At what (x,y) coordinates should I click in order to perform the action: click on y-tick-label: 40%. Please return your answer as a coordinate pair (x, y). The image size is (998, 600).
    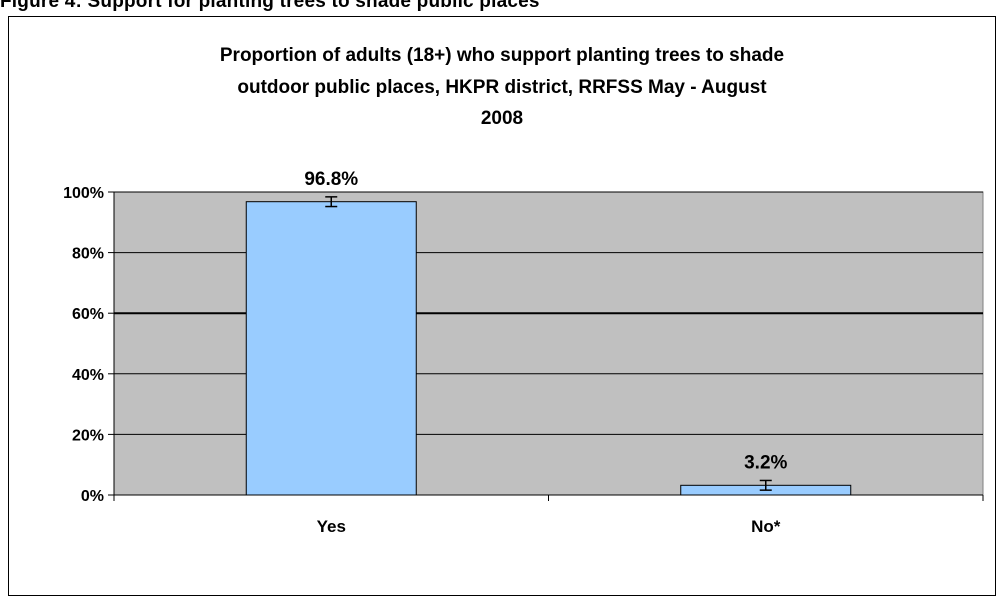
    Looking at the image, I should click on (88, 375).